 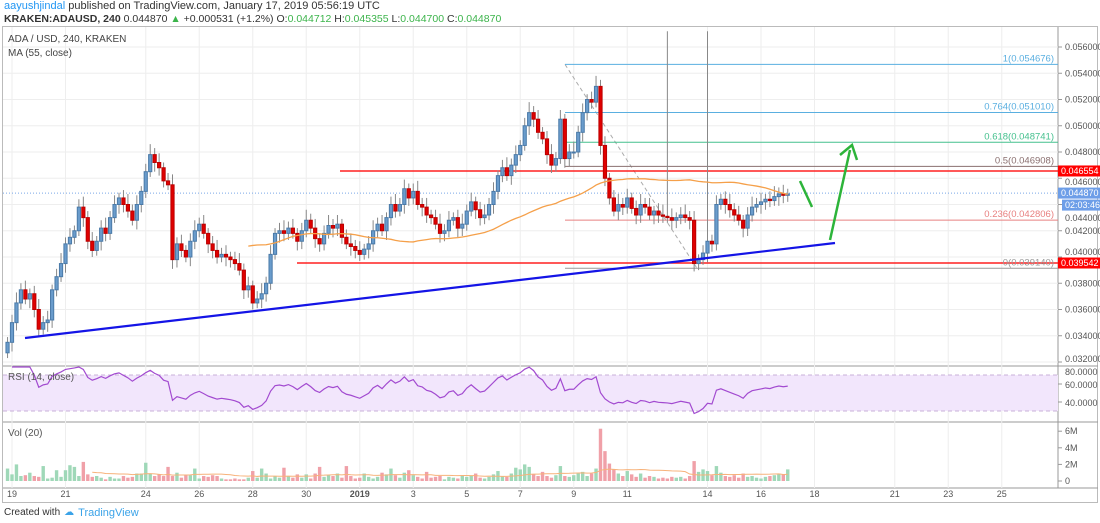 I want to click on low-value: 0.044700, so click(x=422, y=19).